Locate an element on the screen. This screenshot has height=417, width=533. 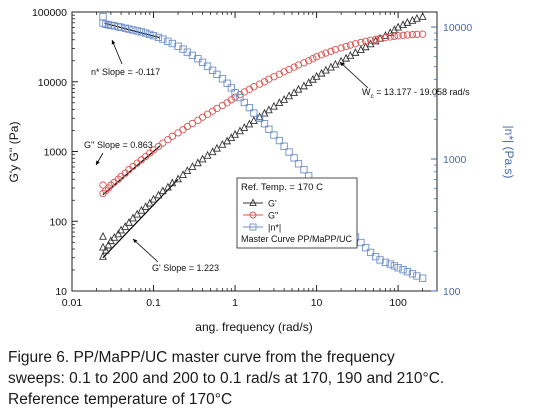
y-right-tick-label: 1000 is located at coordinates (455, 160).